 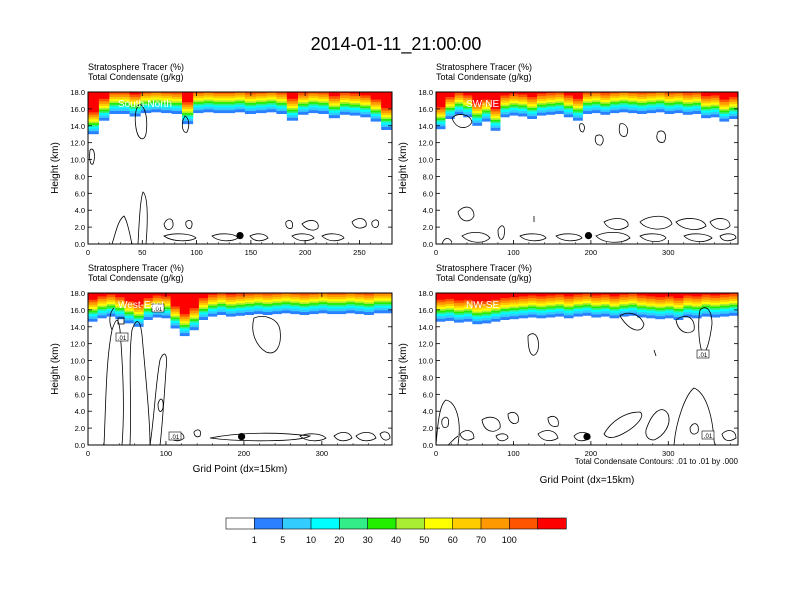 I want to click on y-tick-label: 18.0, so click(x=77, y=293).